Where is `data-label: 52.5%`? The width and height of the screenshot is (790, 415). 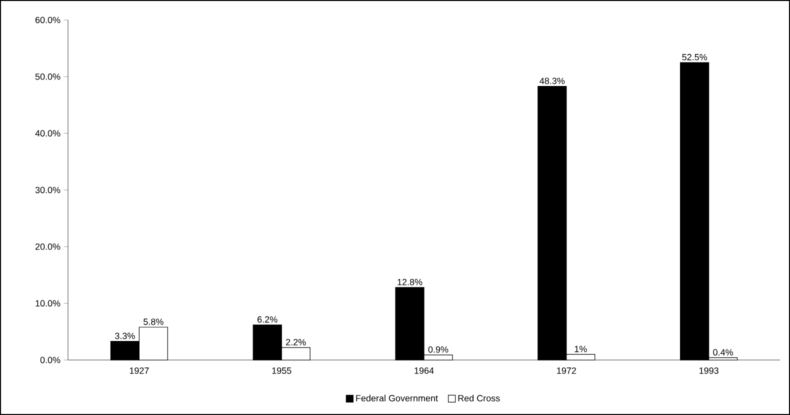 data-label: 52.5% is located at coordinates (695, 57).